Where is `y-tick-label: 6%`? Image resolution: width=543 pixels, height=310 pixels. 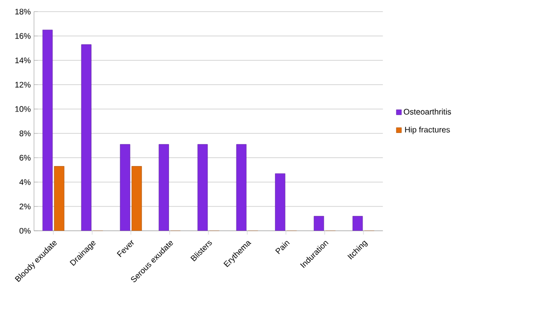
y-tick-label: 6% is located at coordinates (25, 158).